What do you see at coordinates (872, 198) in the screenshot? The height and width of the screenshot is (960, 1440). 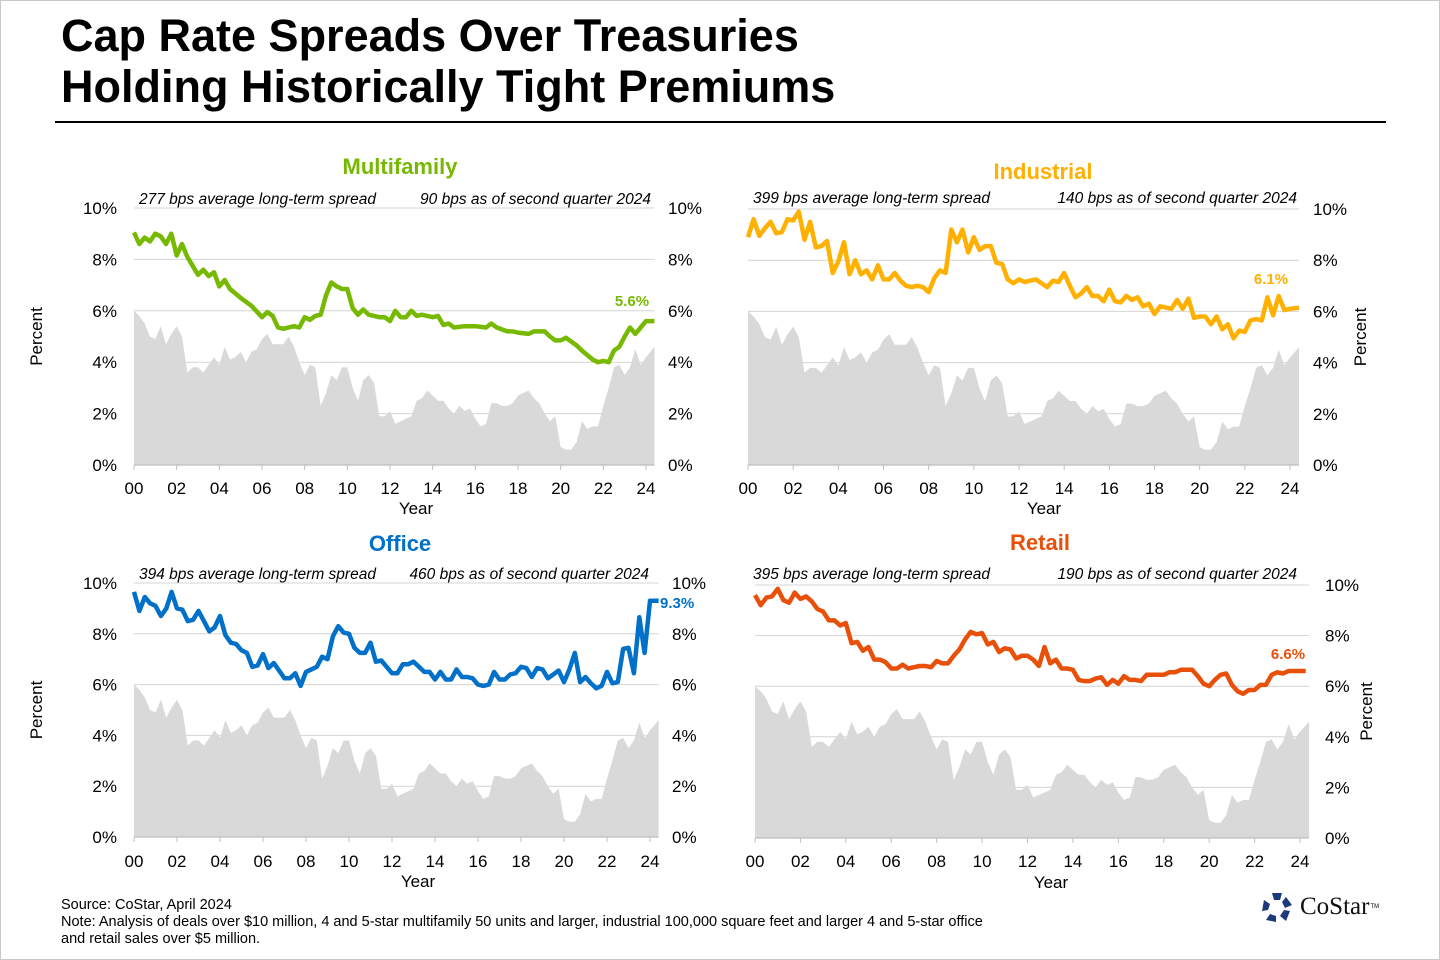 I see `average-spread-annotation: 399 bps average long-term spread` at bounding box center [872, 198].